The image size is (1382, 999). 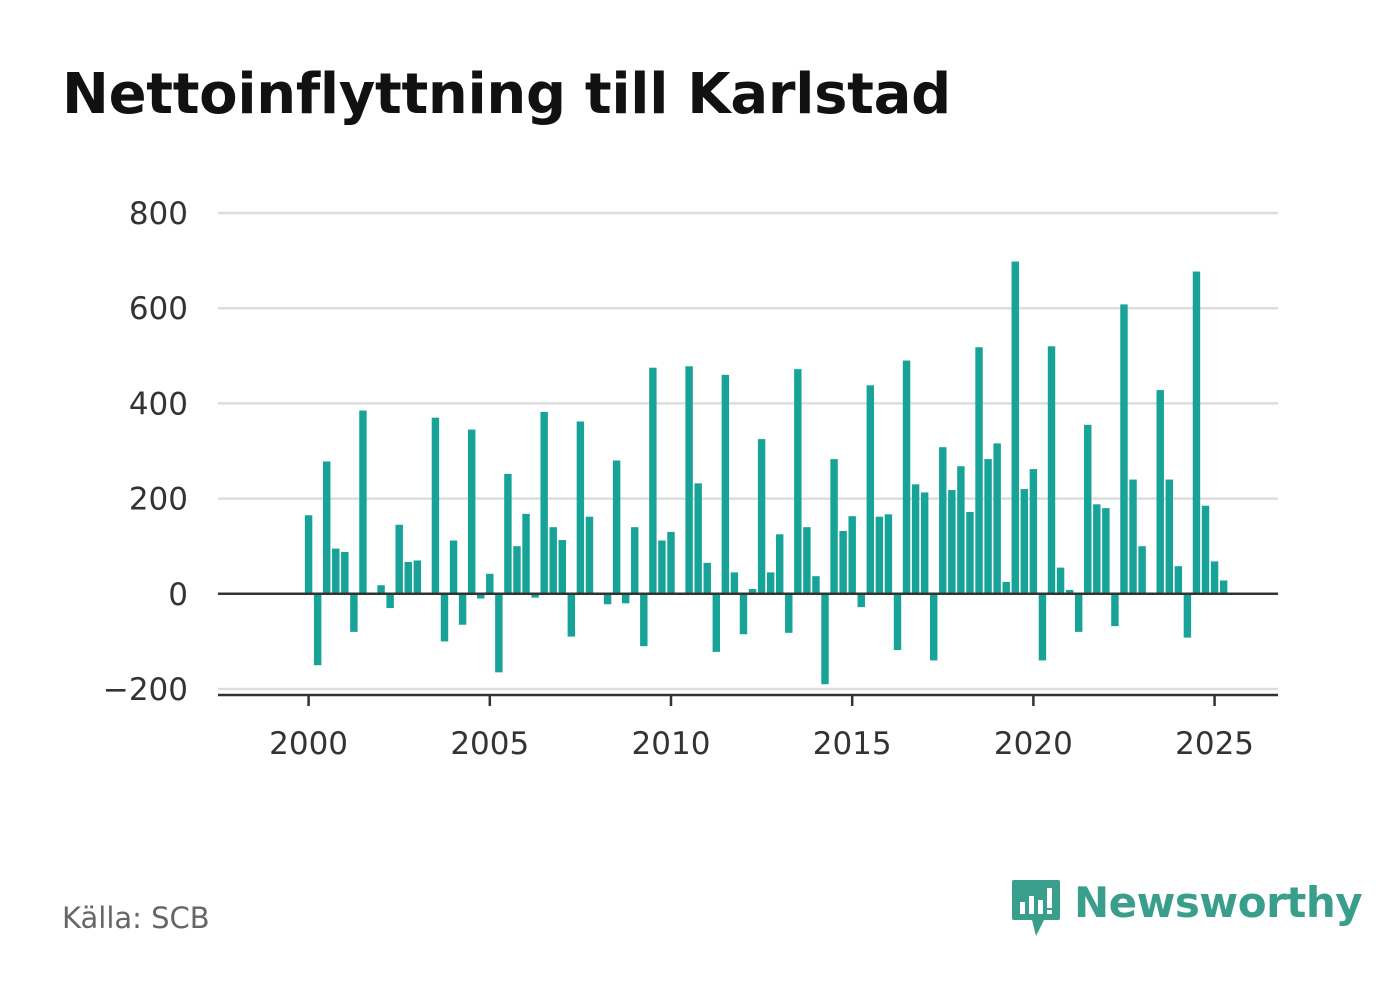 I want to click on brand-name: Newsworthy, so click(x=1218, y=902).